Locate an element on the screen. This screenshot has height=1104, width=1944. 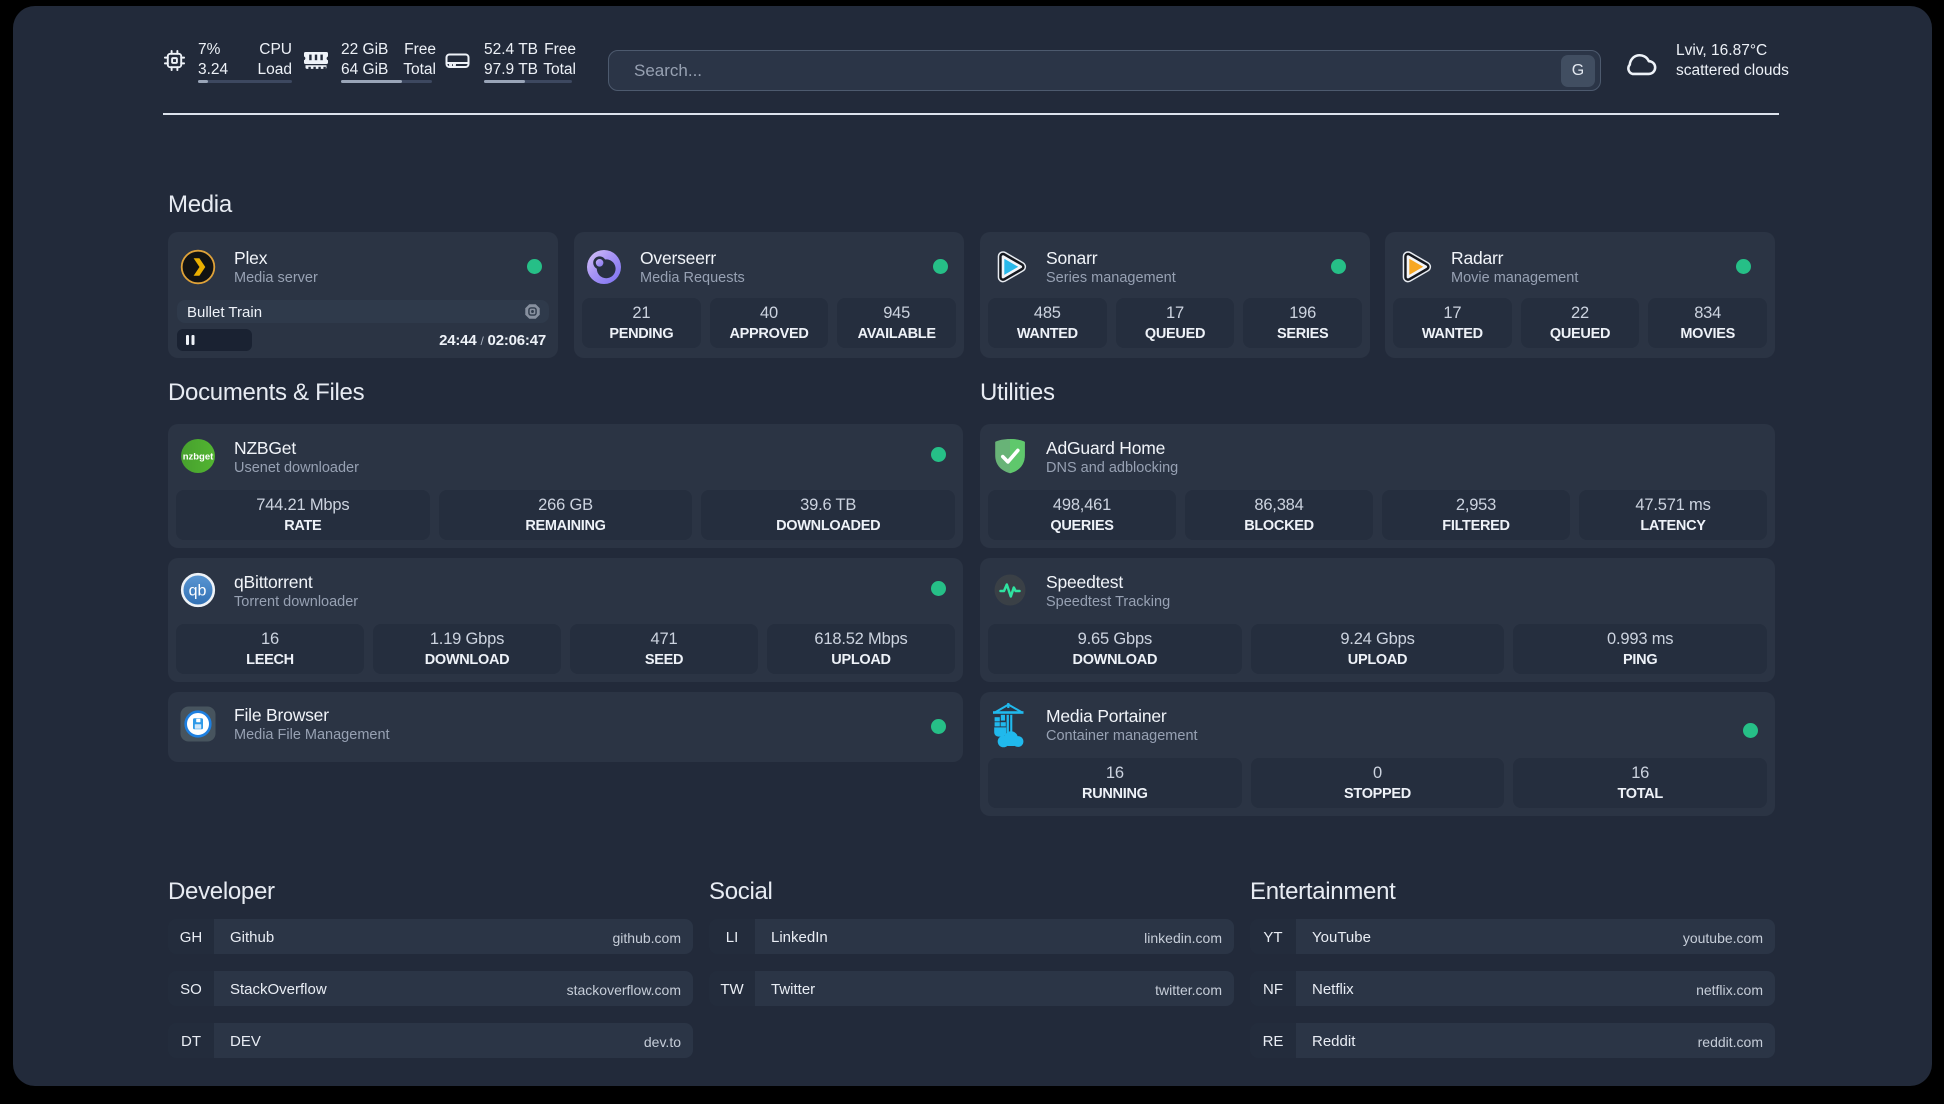
svg-text: nzbget is located at coordinates (198, 457).